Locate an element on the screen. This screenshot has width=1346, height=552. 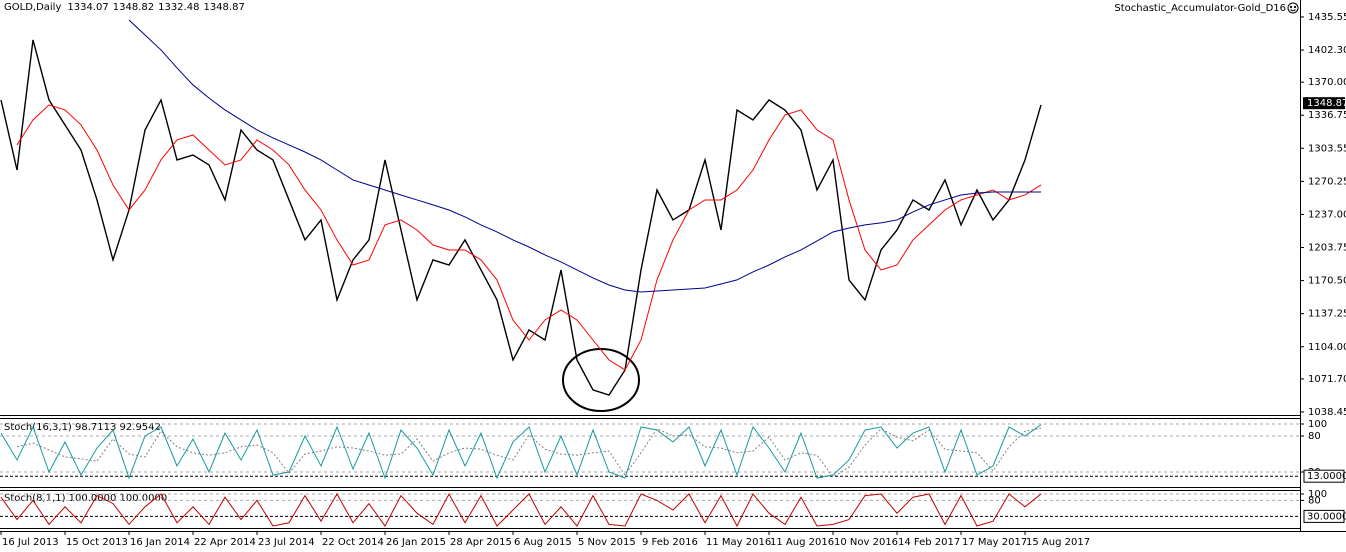
x-tick-label: 5 Nov 2015 is located at coordinates (607, 542).